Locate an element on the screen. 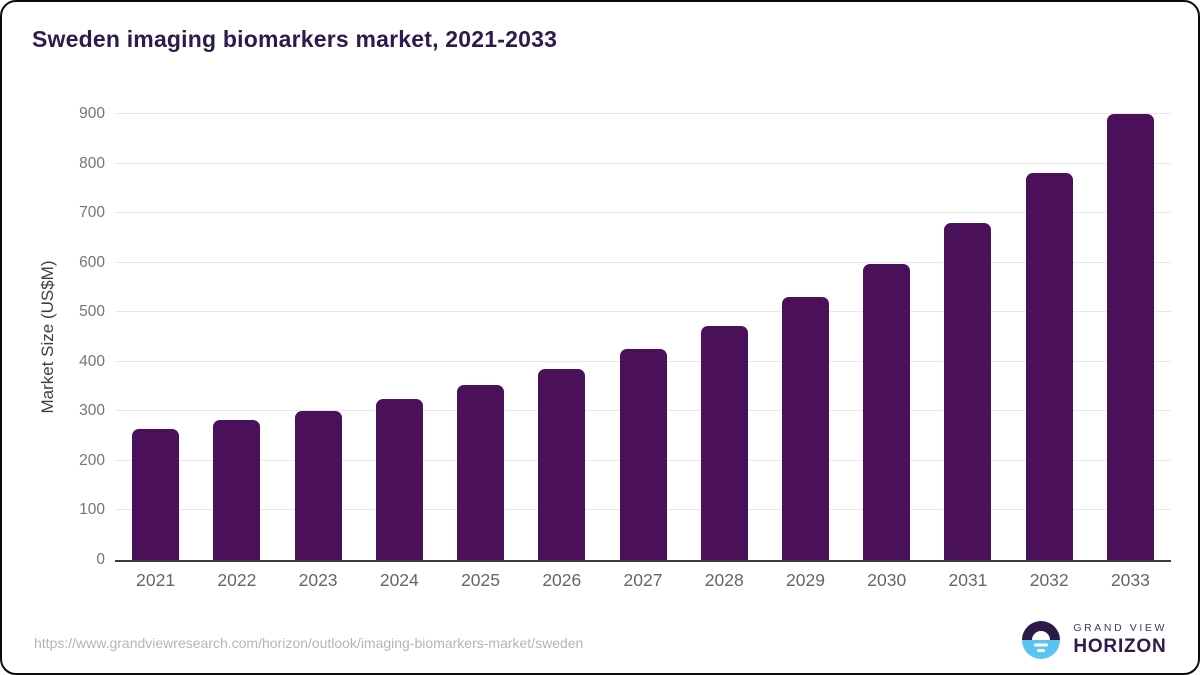  x-tick-2028: 2028 is located at coordinates (724, 580).